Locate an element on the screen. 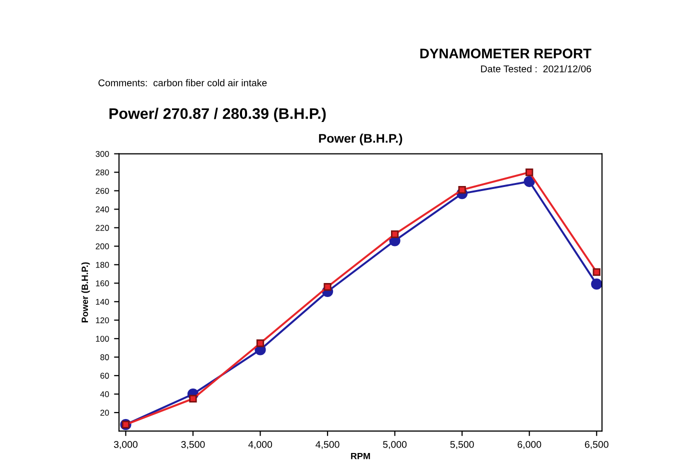  text: Comments: carbon fiber cold air intake is located at coordinates (182, 82).